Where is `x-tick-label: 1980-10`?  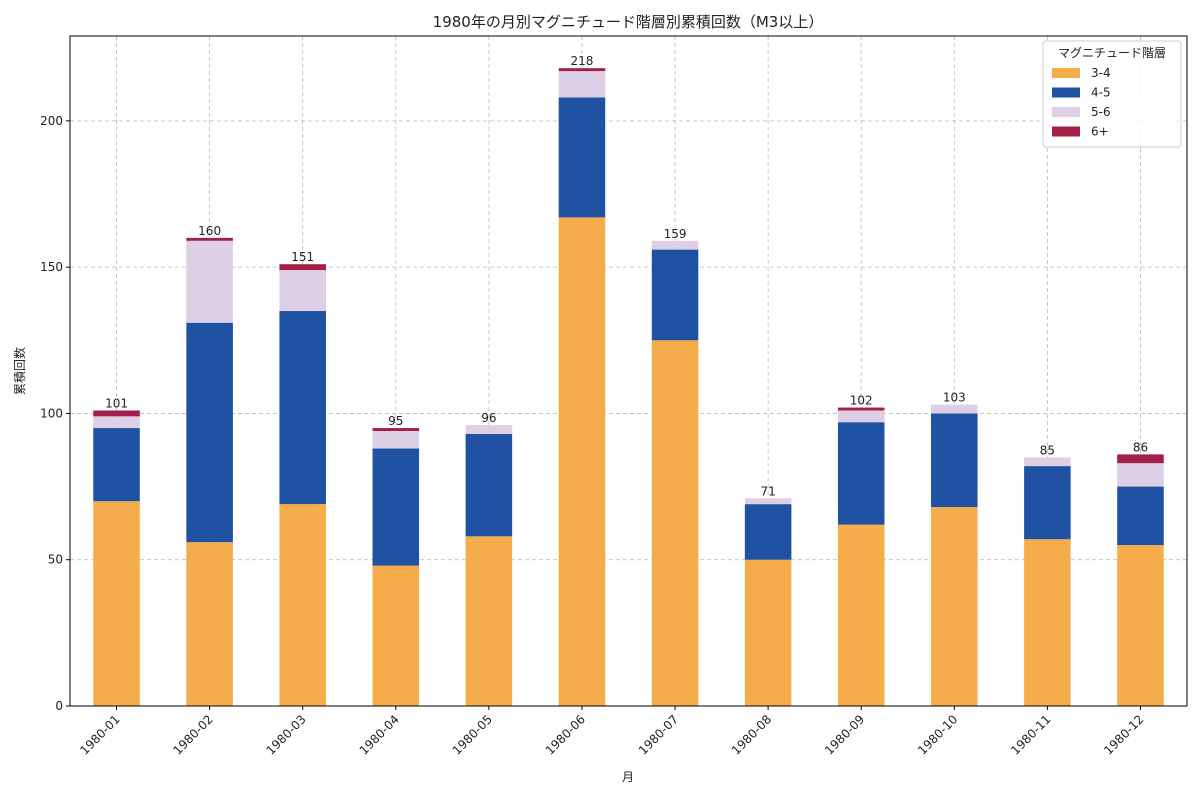
x-tick-label: 1980-10 is located at coordinates (937, 734).